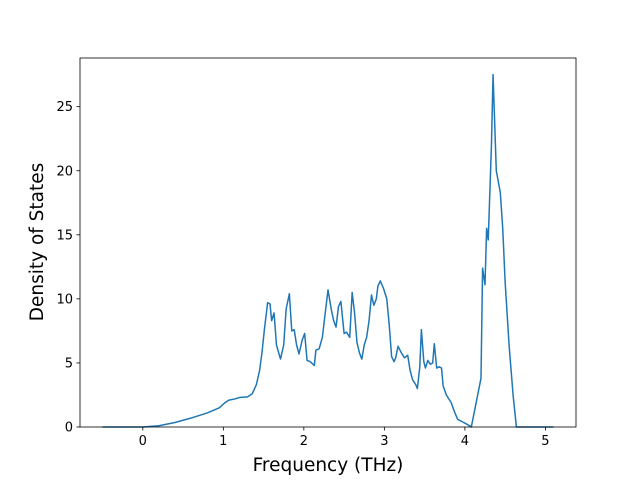 This screenshot has height=480, width=640. What do you see at coordinates (64, 235) in the screenshot?
I see `y-tick-label: 15` at bounding box center [64, 235].